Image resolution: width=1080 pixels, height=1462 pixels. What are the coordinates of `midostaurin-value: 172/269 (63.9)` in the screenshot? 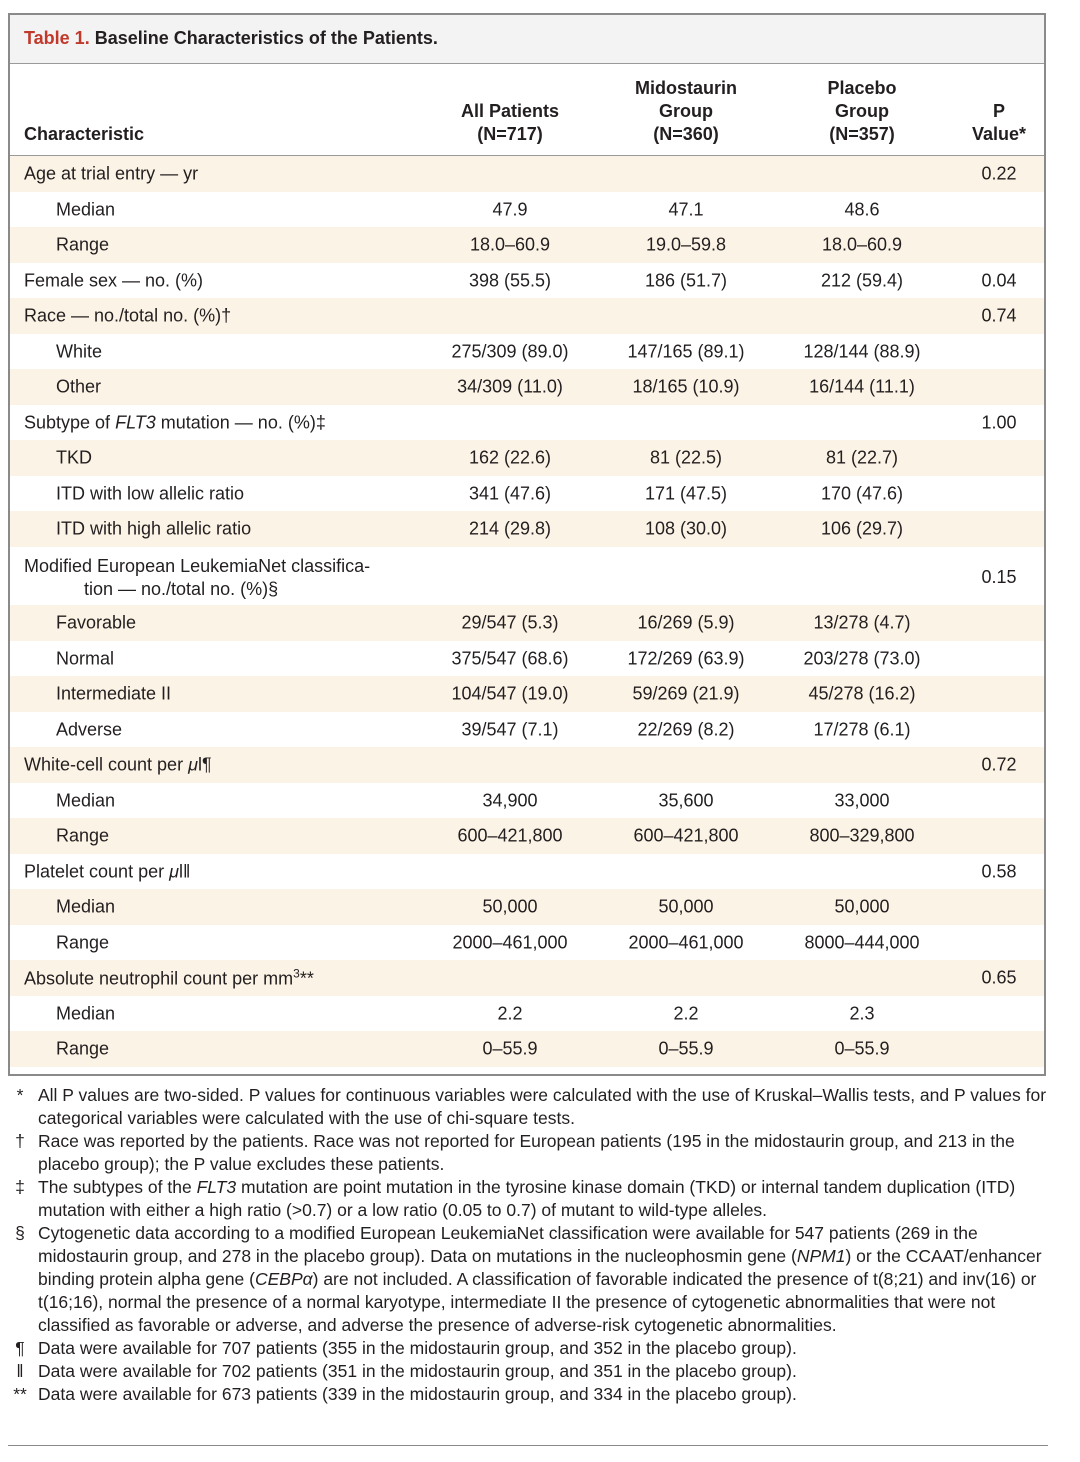 It's located at (686, 658).